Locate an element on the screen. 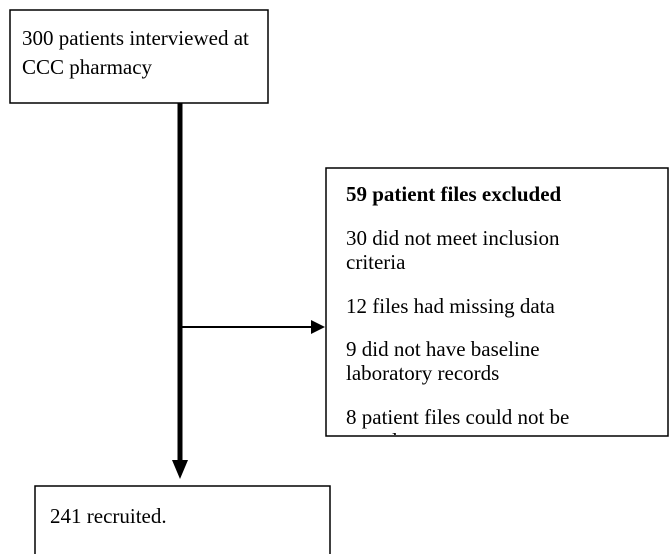 The width and height of the screenshot is (671, 554). top-line: 300 patients interviewed at is located at coordinates (135, 38).